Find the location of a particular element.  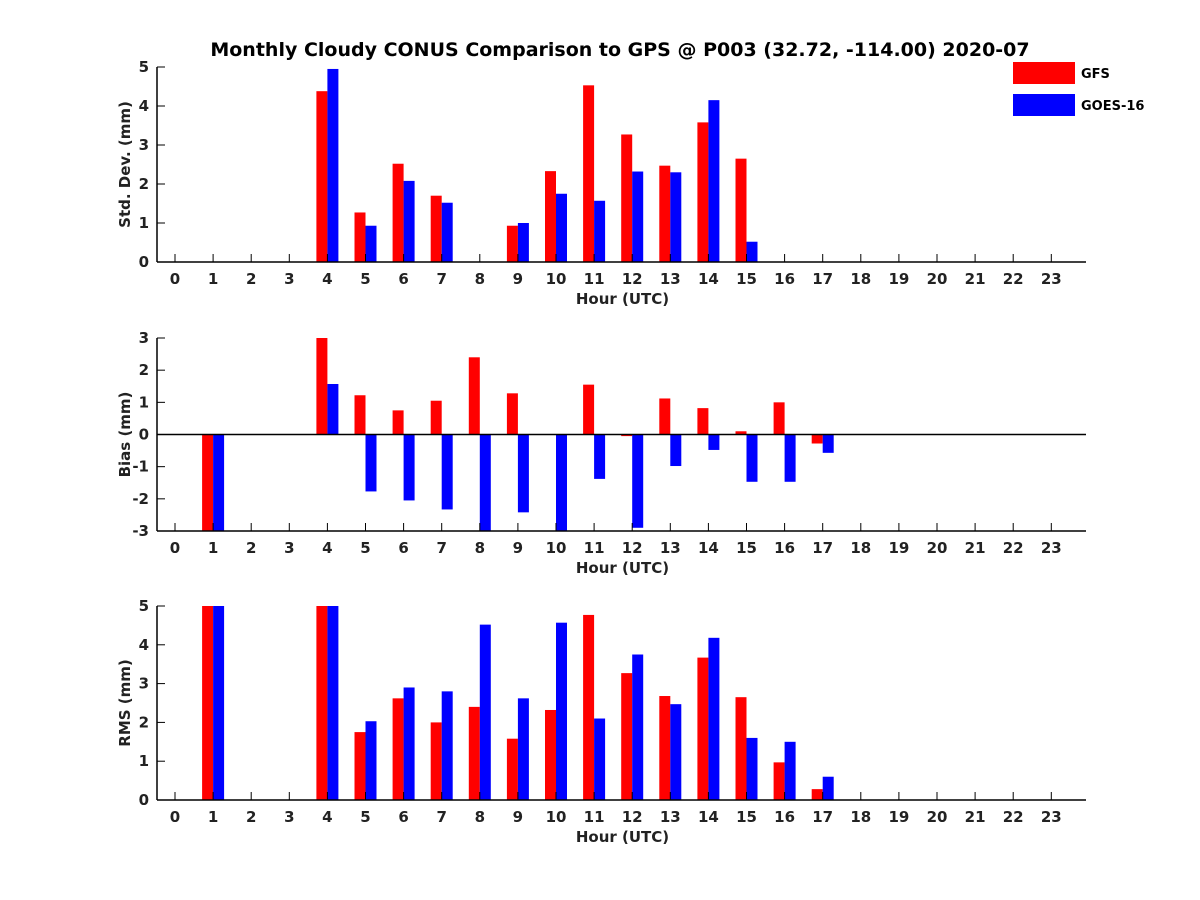

std-dev-bar-gfs-h6 is located at coordinates (398, 212).